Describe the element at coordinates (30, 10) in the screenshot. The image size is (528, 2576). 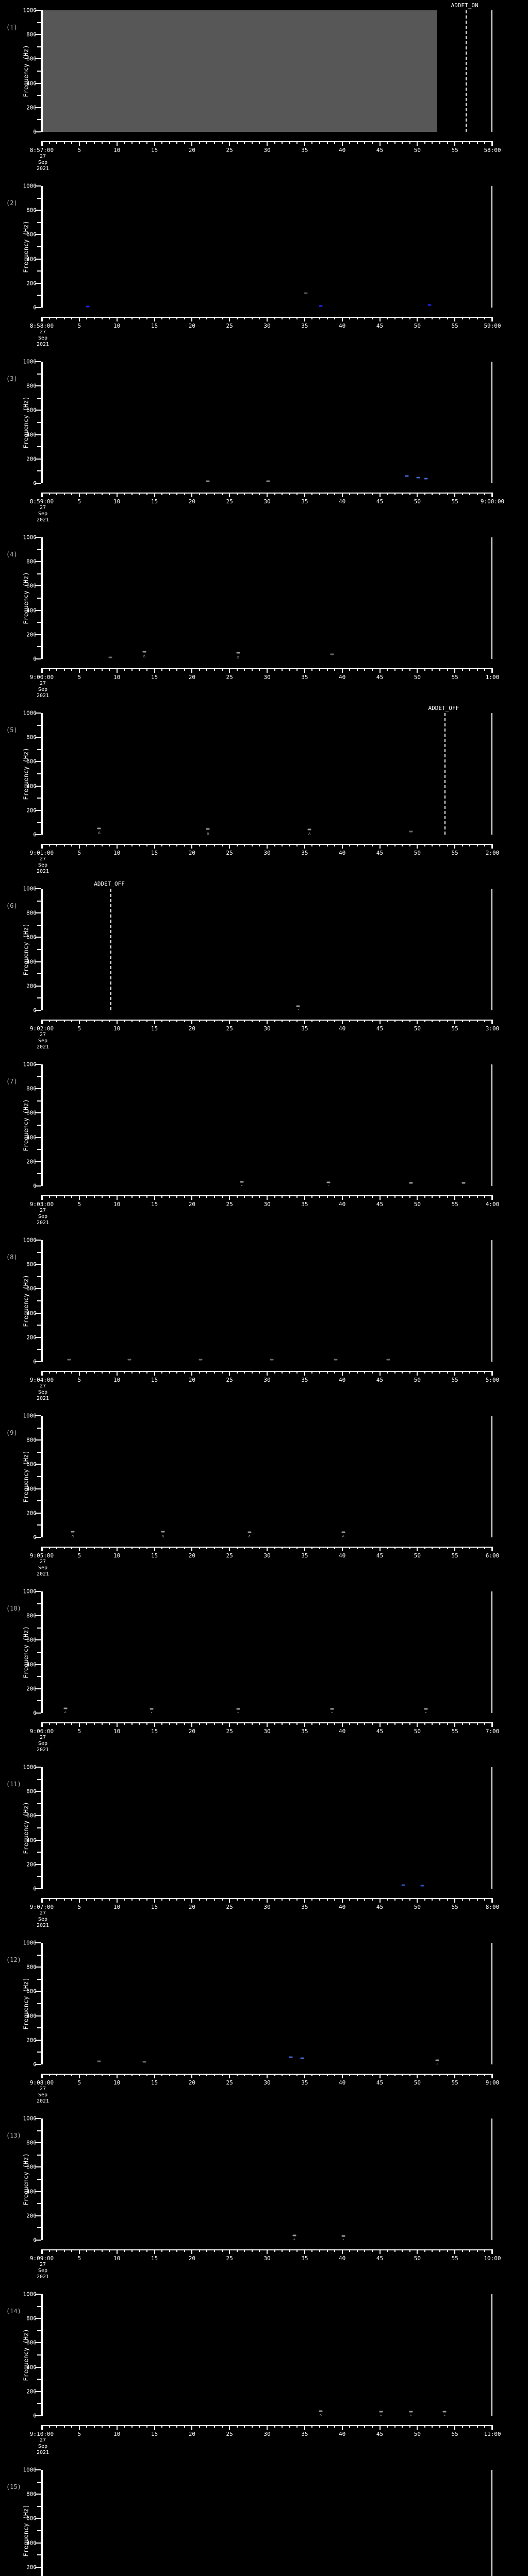
I see `y-tick-label: 1000` at that location.